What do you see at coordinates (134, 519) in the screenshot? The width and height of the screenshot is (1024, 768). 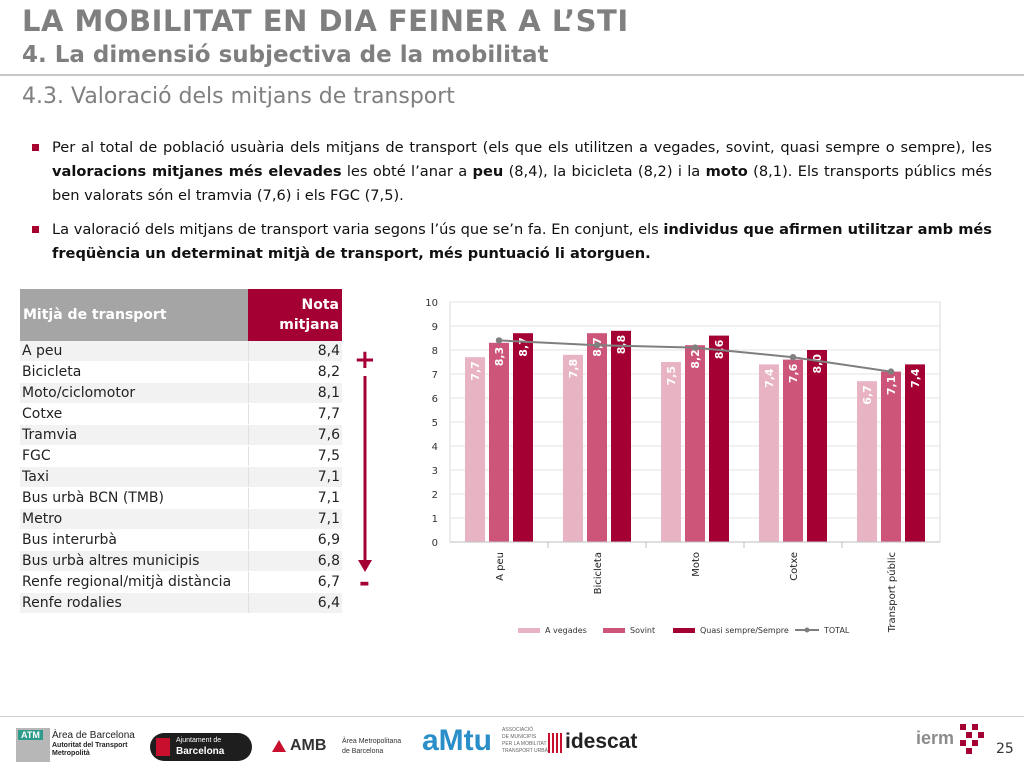 I see `table-cell-transport: Metro` at bounding box center [134, 519].